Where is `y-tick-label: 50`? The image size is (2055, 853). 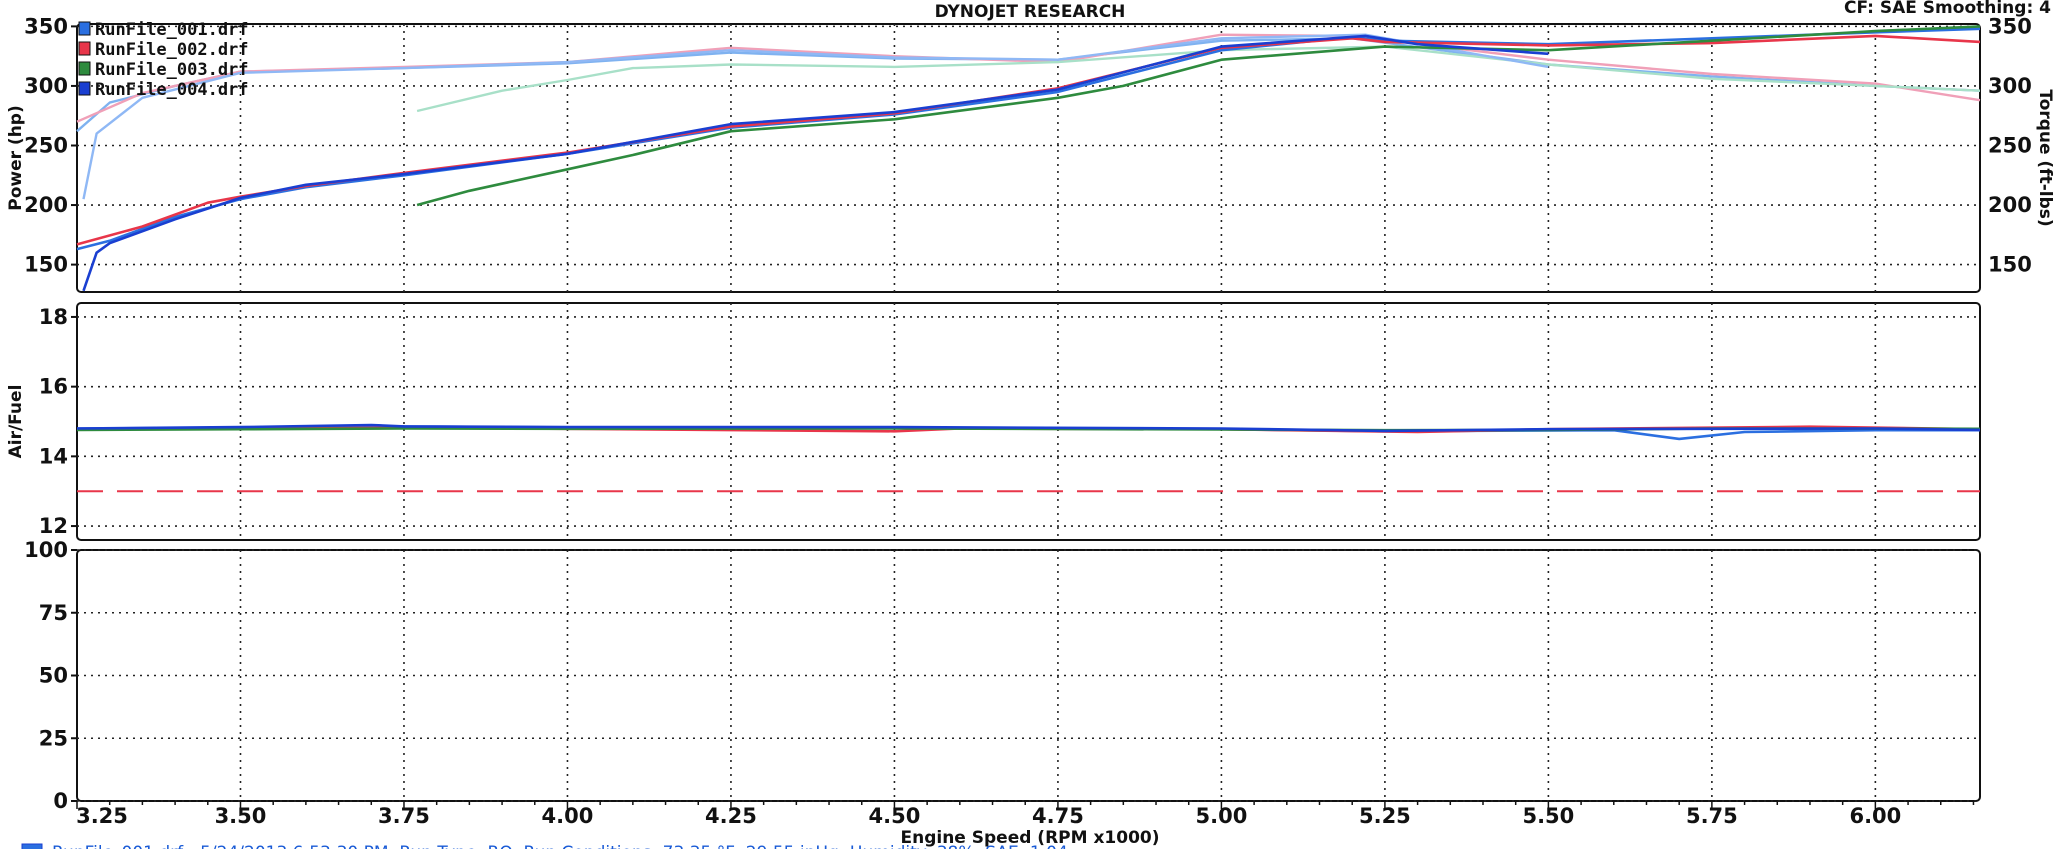
y-tick-label: 50 is located at coordinates (53, 676).